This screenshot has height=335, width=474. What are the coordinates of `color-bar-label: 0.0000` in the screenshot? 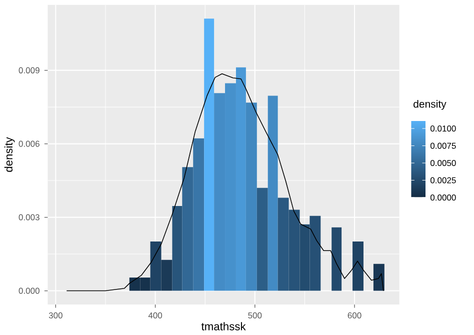 It's located at (443, 197).